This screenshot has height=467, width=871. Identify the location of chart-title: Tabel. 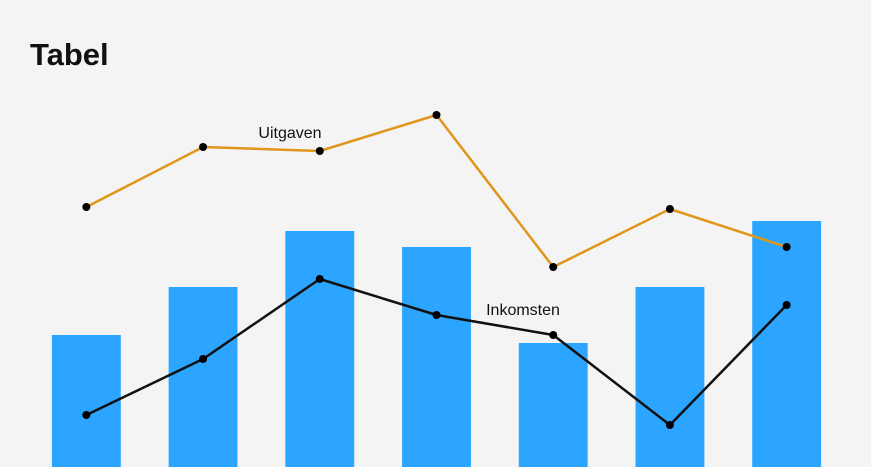
(69, 54).